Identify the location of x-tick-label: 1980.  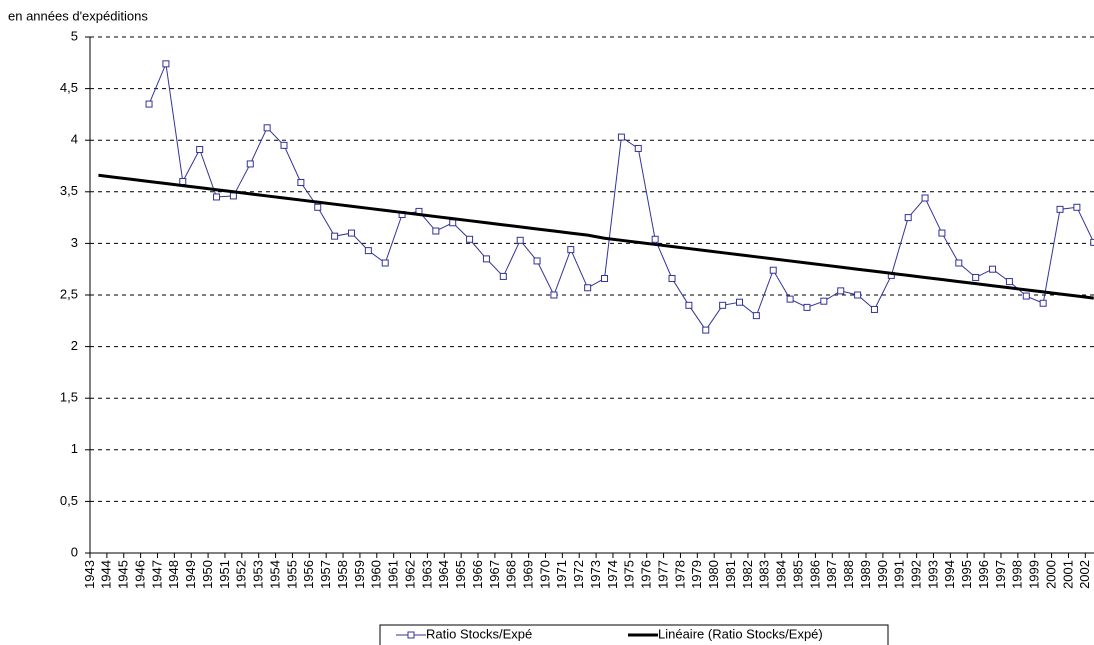
(713, 574).